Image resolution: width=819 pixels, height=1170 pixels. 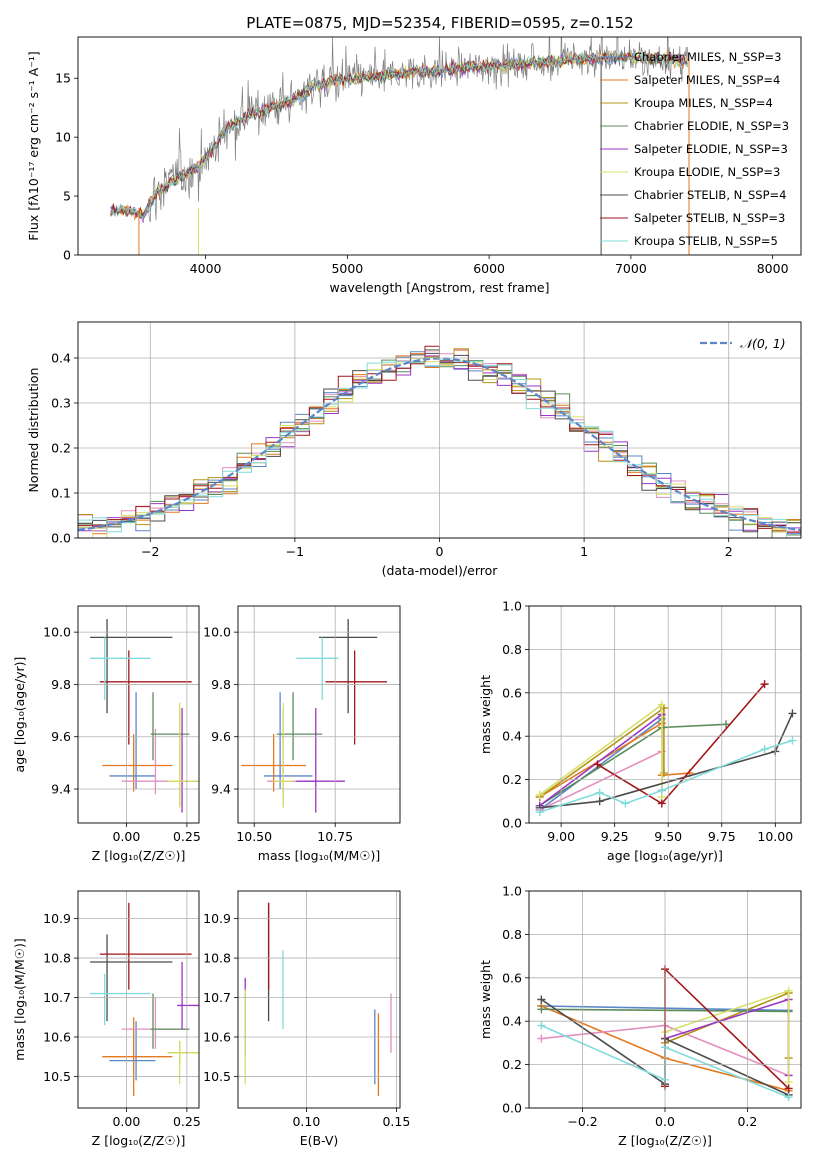 I want to click on x-tick-label: 1, so click(x=584, y=551).